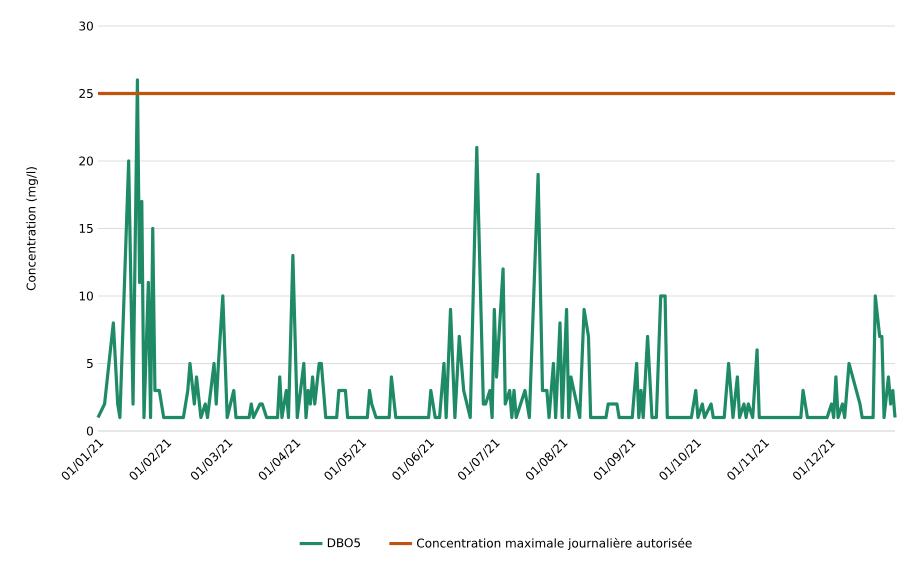 The image size is (921, 569). I want to click on y-tick-label: 15, so click(86, 228).